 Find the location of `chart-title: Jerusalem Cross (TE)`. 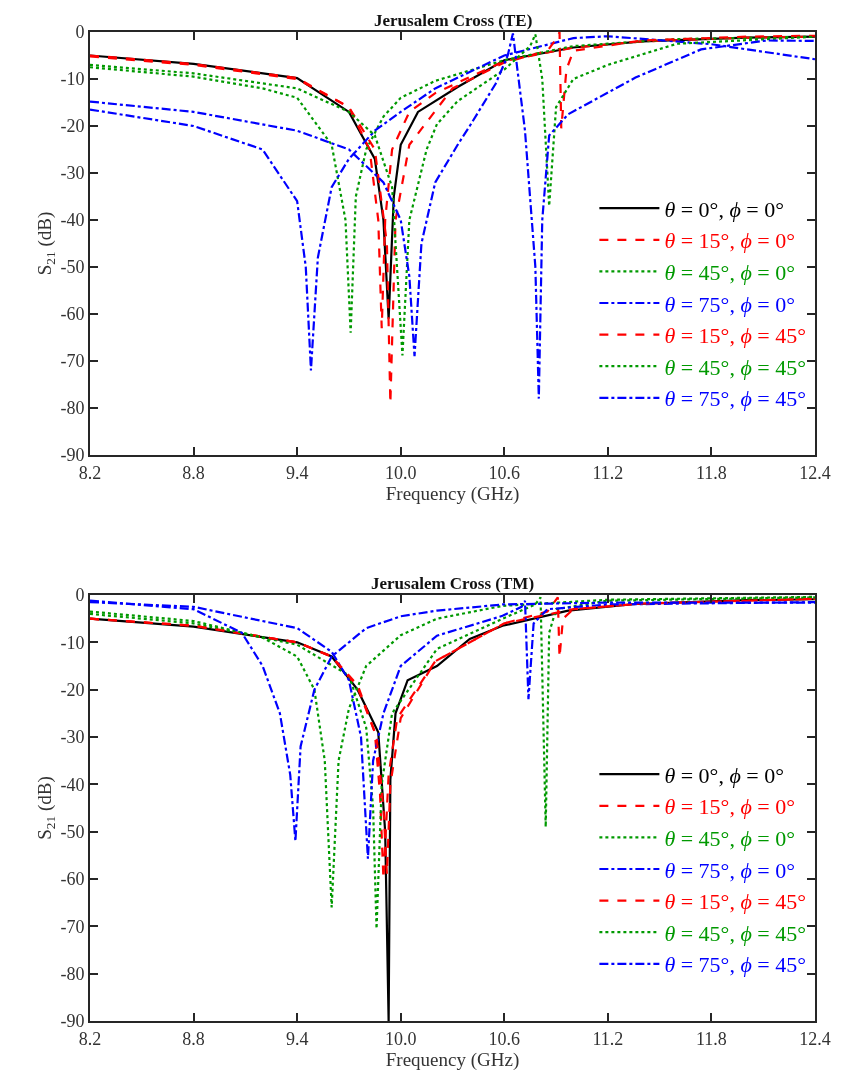

chart-title: Jerusalem Cross (TE) is located at coordinates (453, 20).